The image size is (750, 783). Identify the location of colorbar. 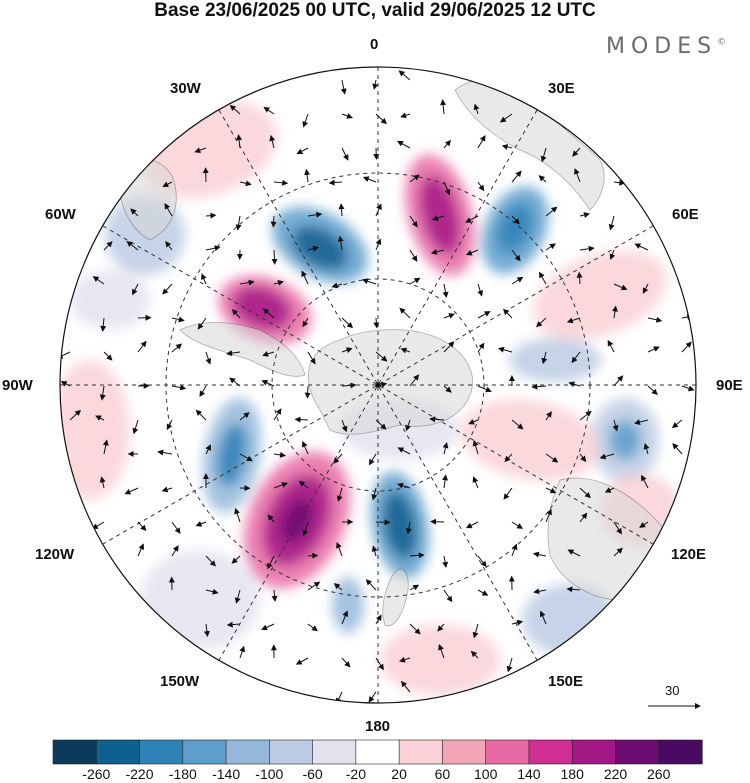
(377, 752).